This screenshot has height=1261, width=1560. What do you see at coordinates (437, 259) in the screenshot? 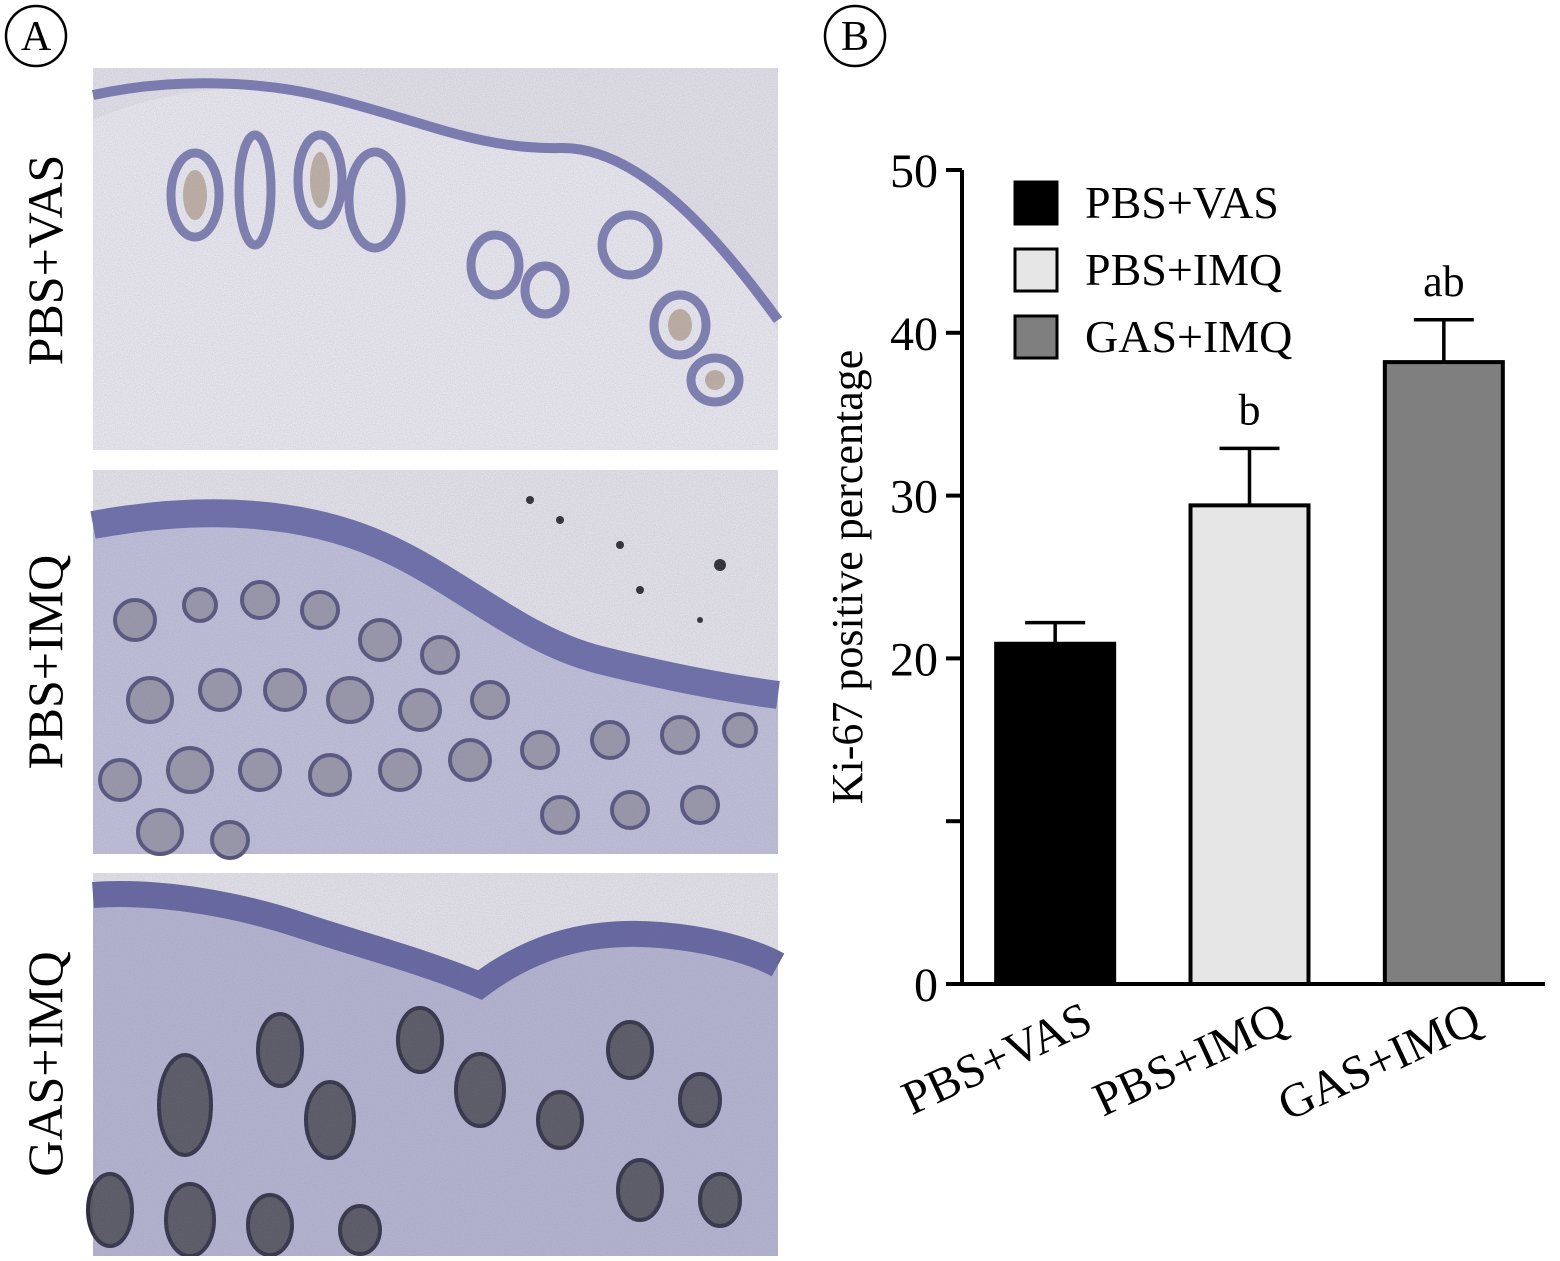
I see `micrograph-pbs-vas` at bounding box center [437, 259].